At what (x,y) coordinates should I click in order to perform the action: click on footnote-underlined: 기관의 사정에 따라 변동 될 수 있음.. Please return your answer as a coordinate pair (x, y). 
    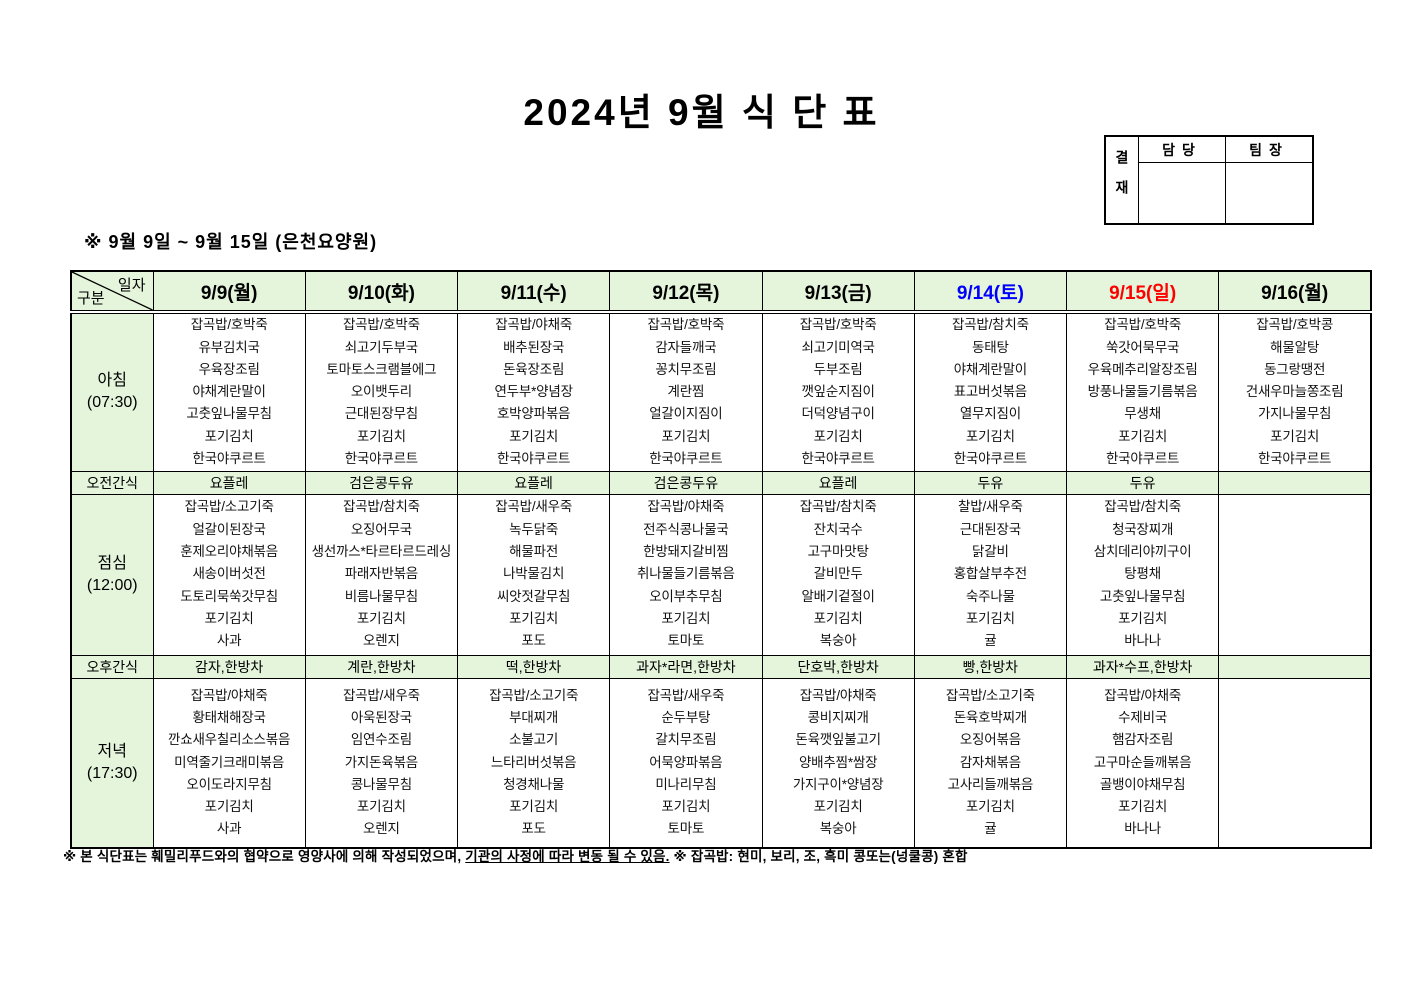
    Looking at the image, I should click on (567, 856).